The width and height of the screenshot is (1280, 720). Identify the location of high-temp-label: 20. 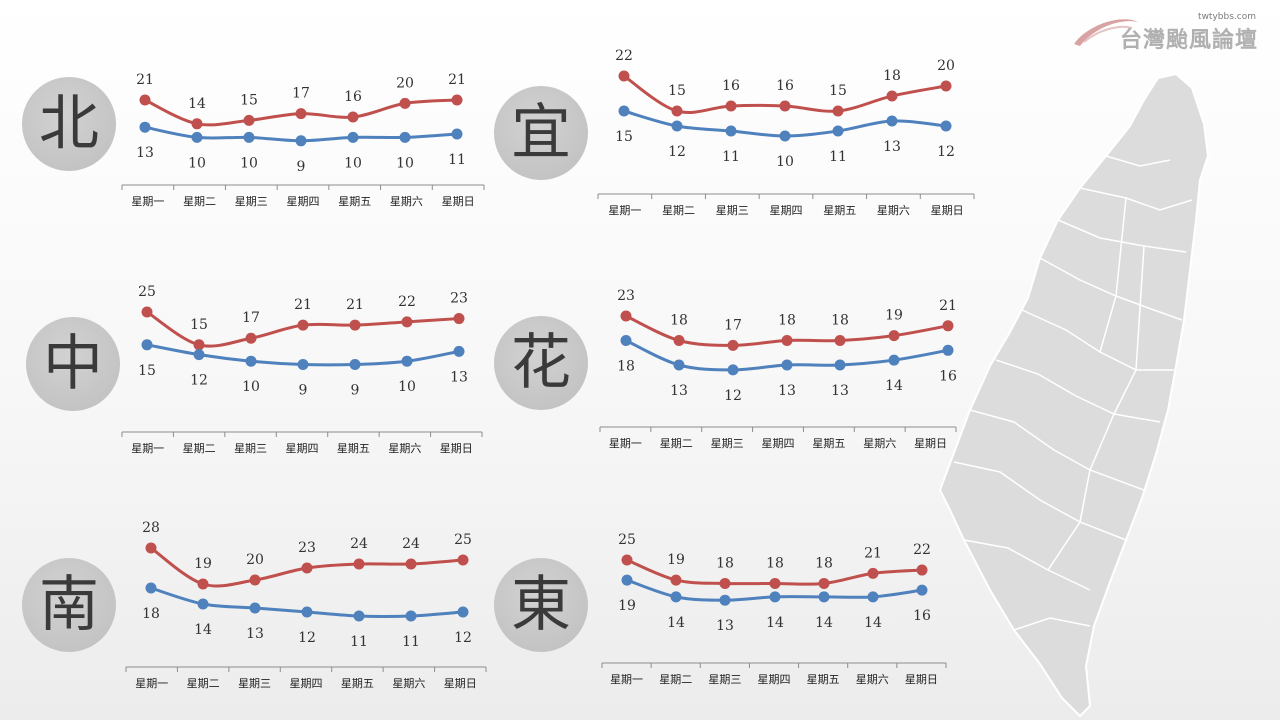
(255, 560).